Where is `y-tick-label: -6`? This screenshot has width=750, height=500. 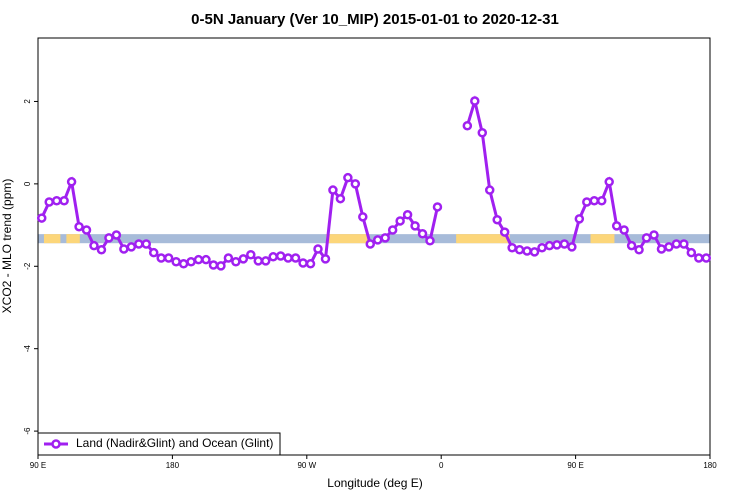
y-tick-label: -6 is located at coordinates (27, 431).